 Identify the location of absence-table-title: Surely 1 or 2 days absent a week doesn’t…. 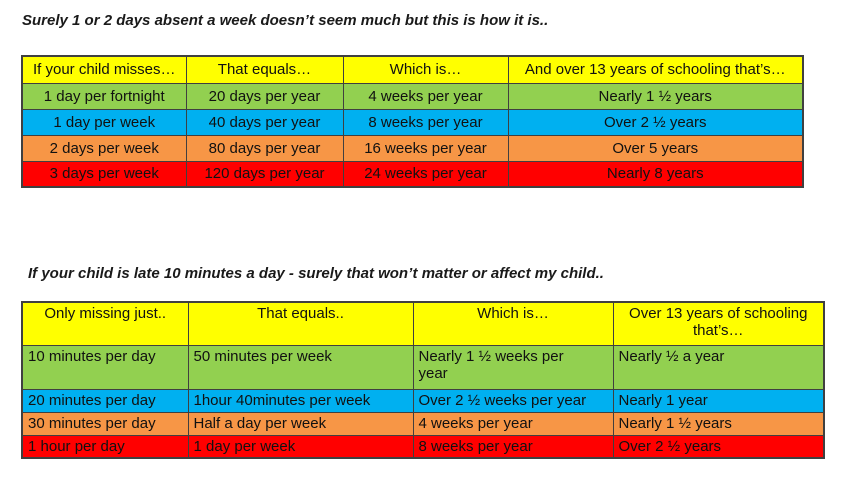
(285, 20).